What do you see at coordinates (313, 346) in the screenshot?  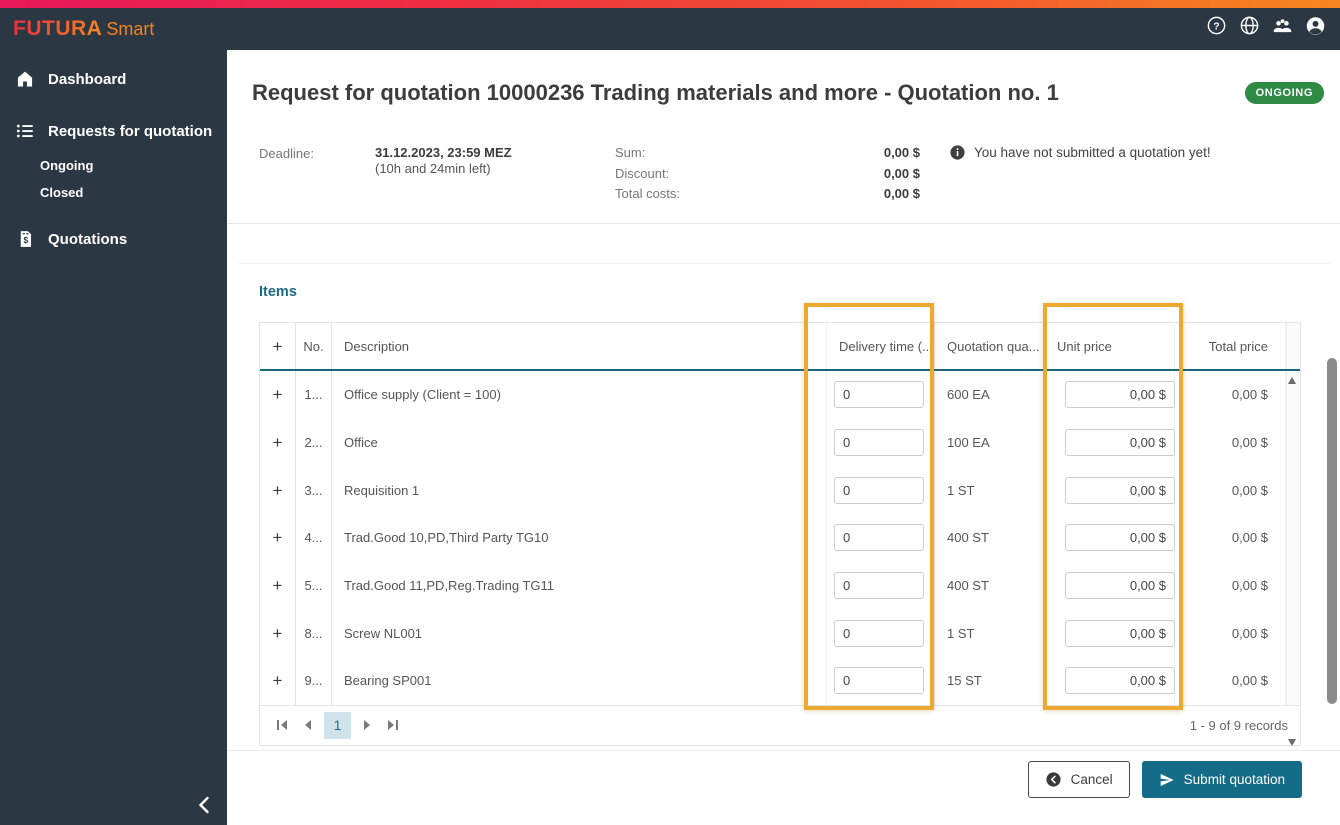 I see `column-header-no: No.` at bounding box center [313, 346].